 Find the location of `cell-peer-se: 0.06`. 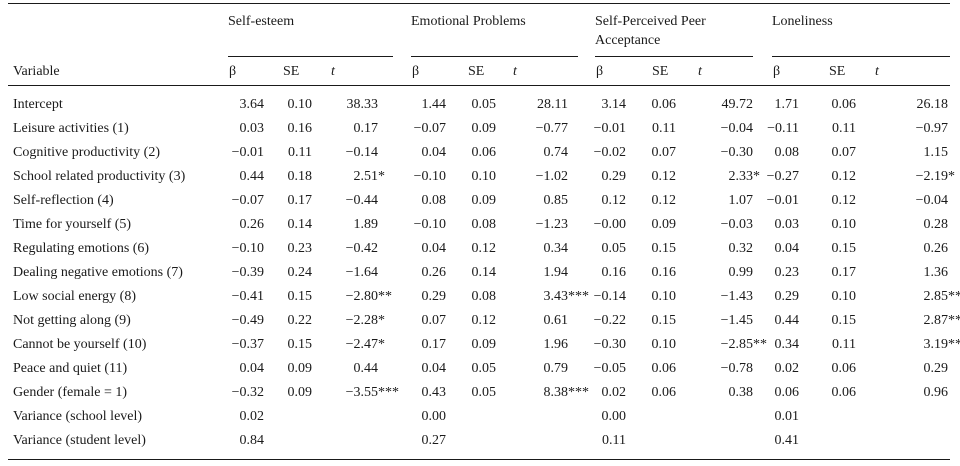

cell-peer-se: 0.06 is located at coordinates (664, 368).